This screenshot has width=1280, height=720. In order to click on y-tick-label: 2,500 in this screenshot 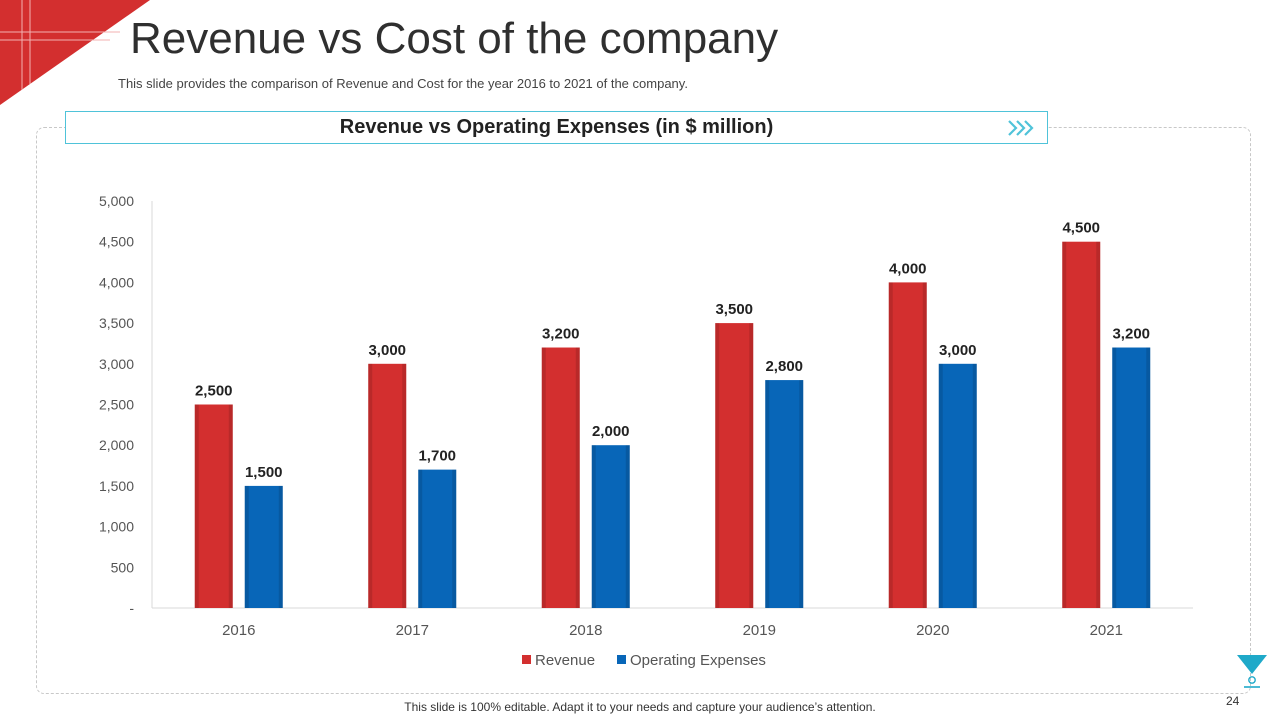, I will do `click(116, 405)`.